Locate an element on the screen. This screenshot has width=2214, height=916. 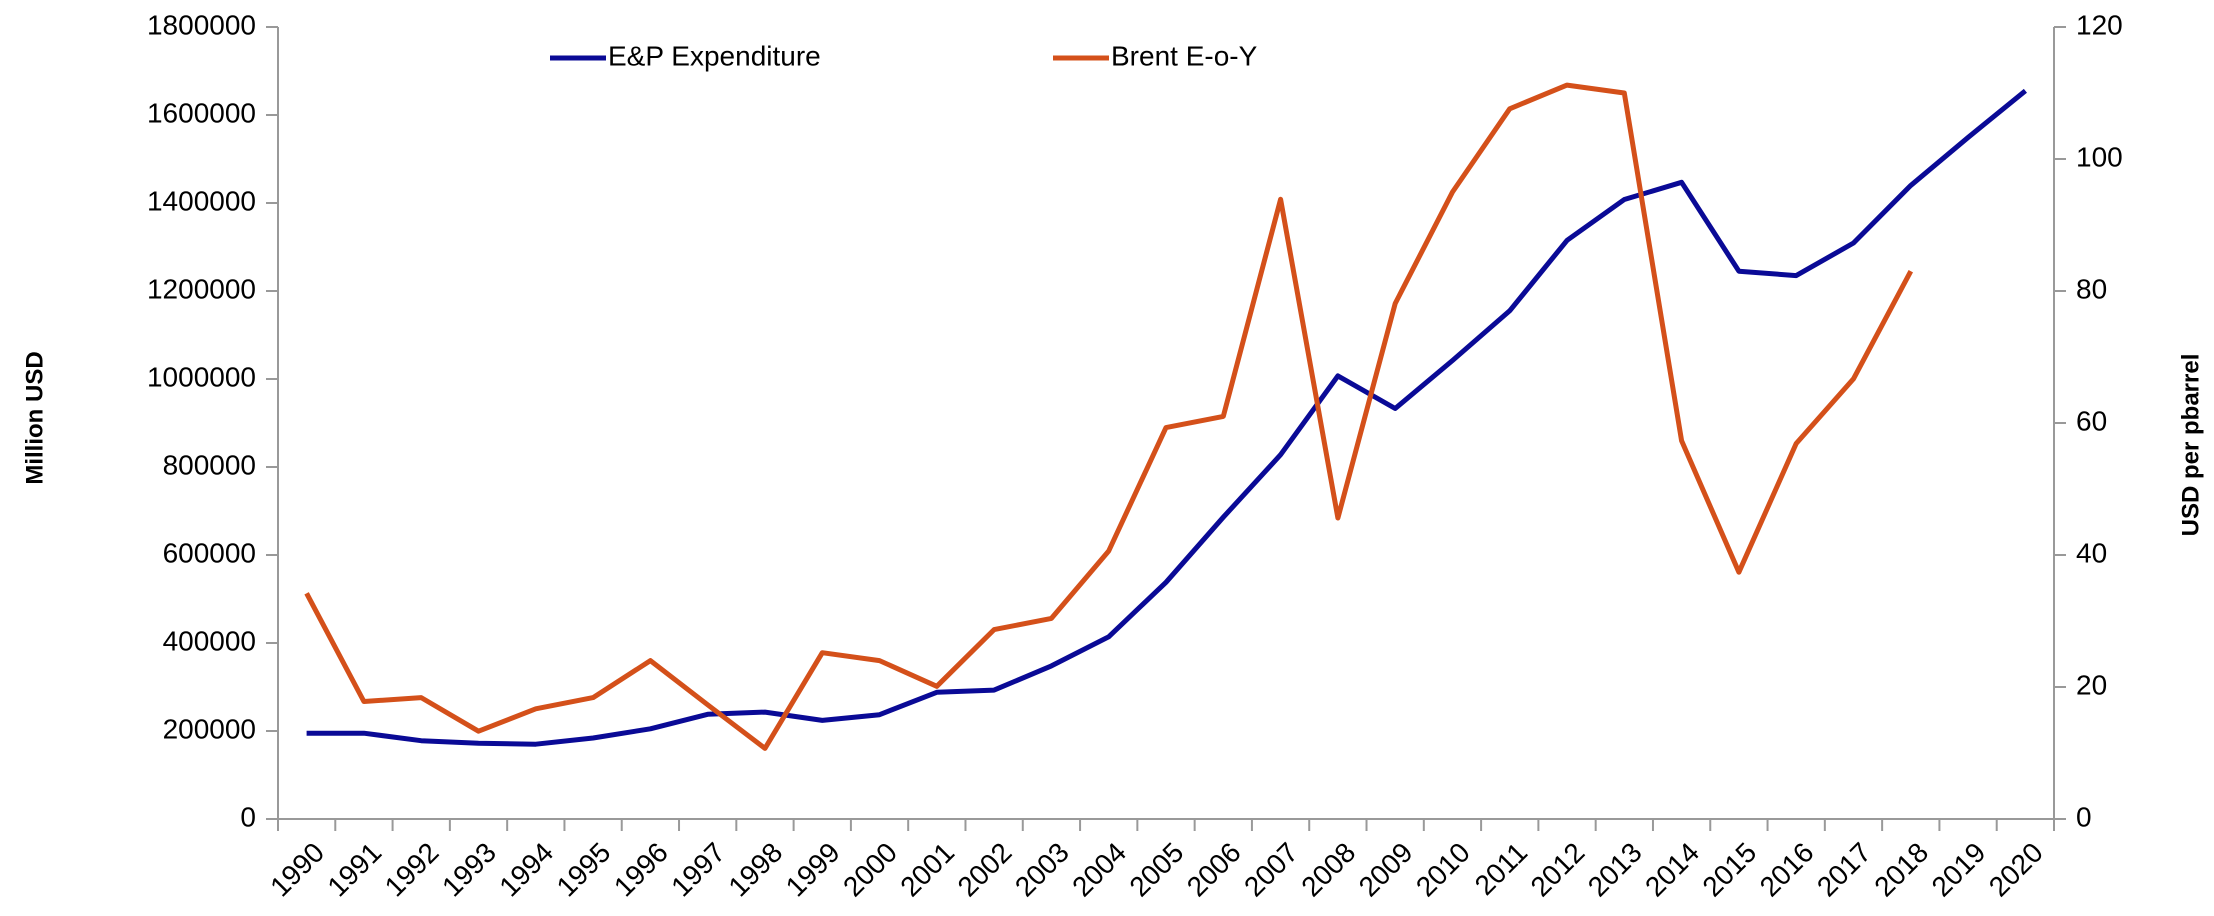
x-tick-label: 1991 is located at coordinates (354, 870).